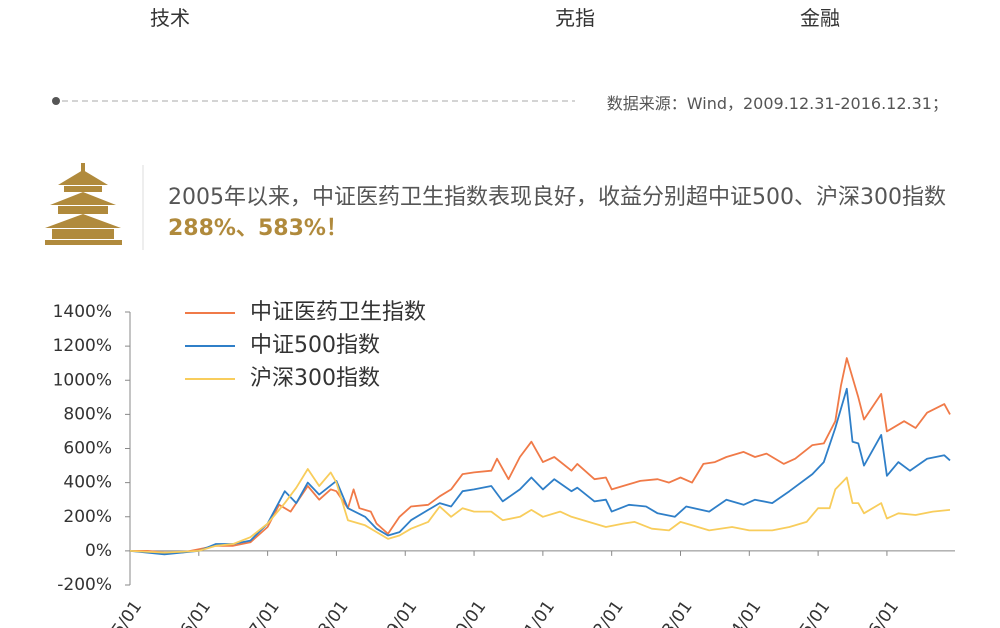 This screenshot has width=1000, height=628. I want to click on y-tick-label: 400%, so click(87, 483).